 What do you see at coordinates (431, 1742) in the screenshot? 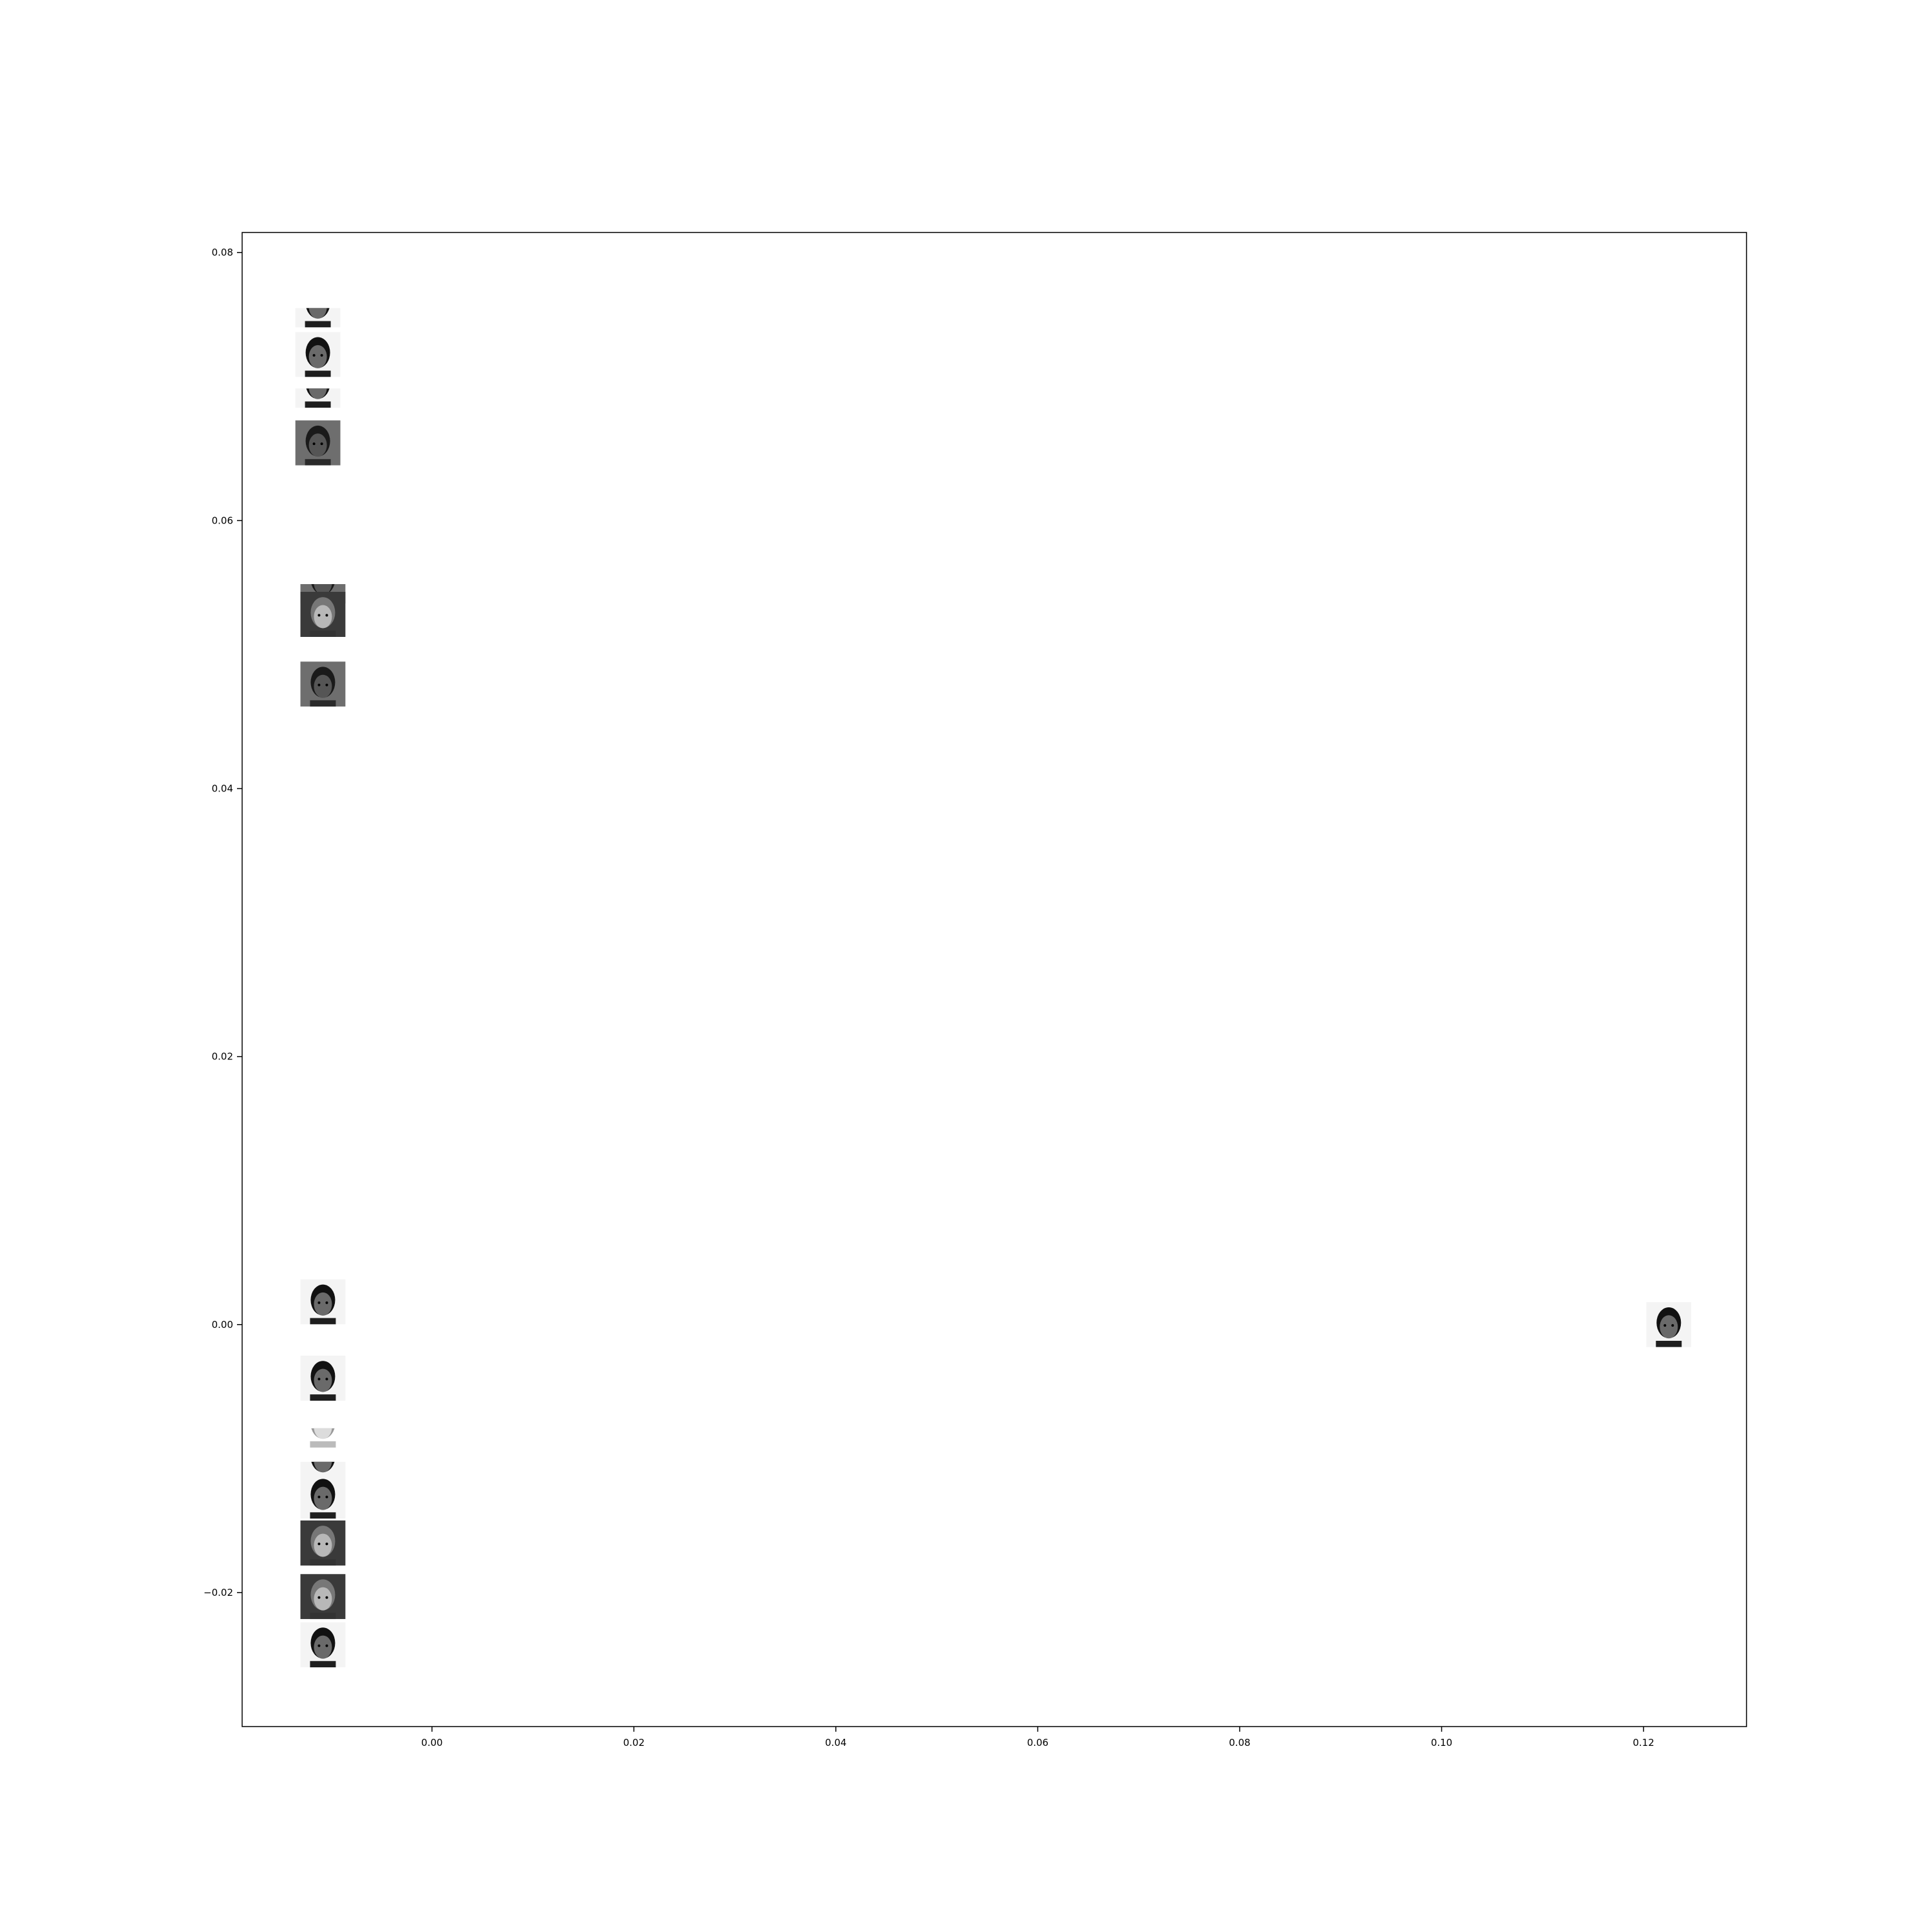
I see `x-tick-label: 0.00` at bounding box center [431, 1742].